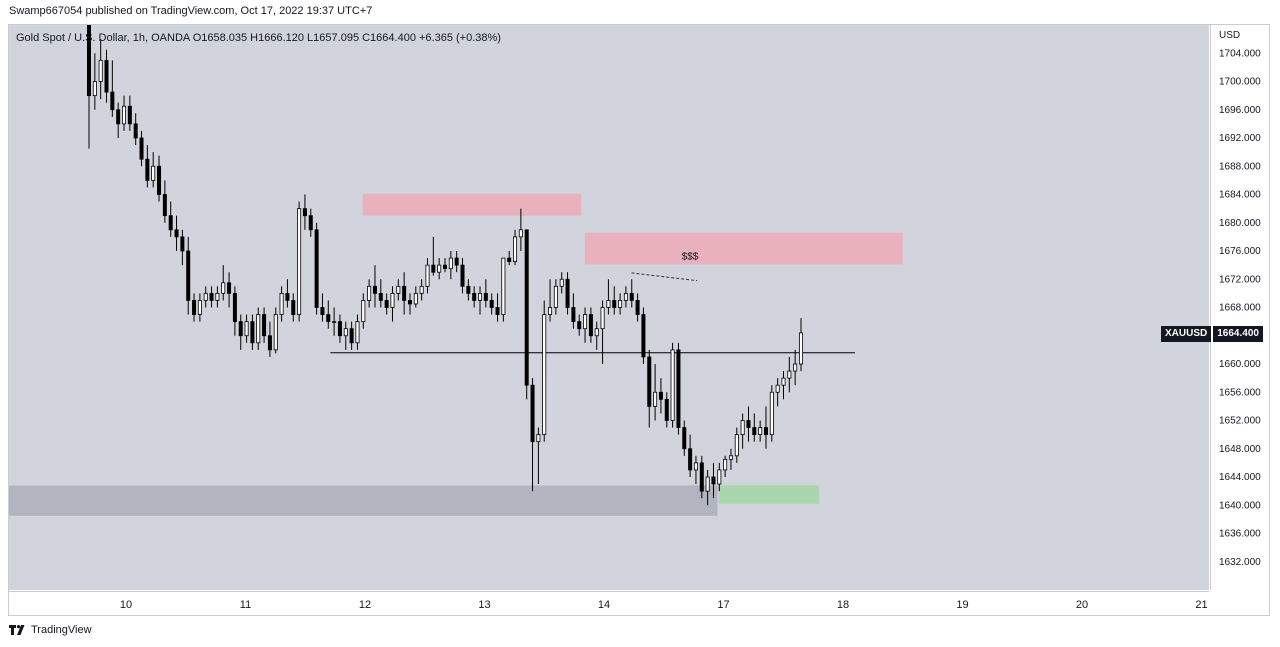 This screenshot has height=647, width=1280. What do you see at coordinates (664, 277) in the screenshot?
I see `liquidity-line` at bounding box center [664, 277].